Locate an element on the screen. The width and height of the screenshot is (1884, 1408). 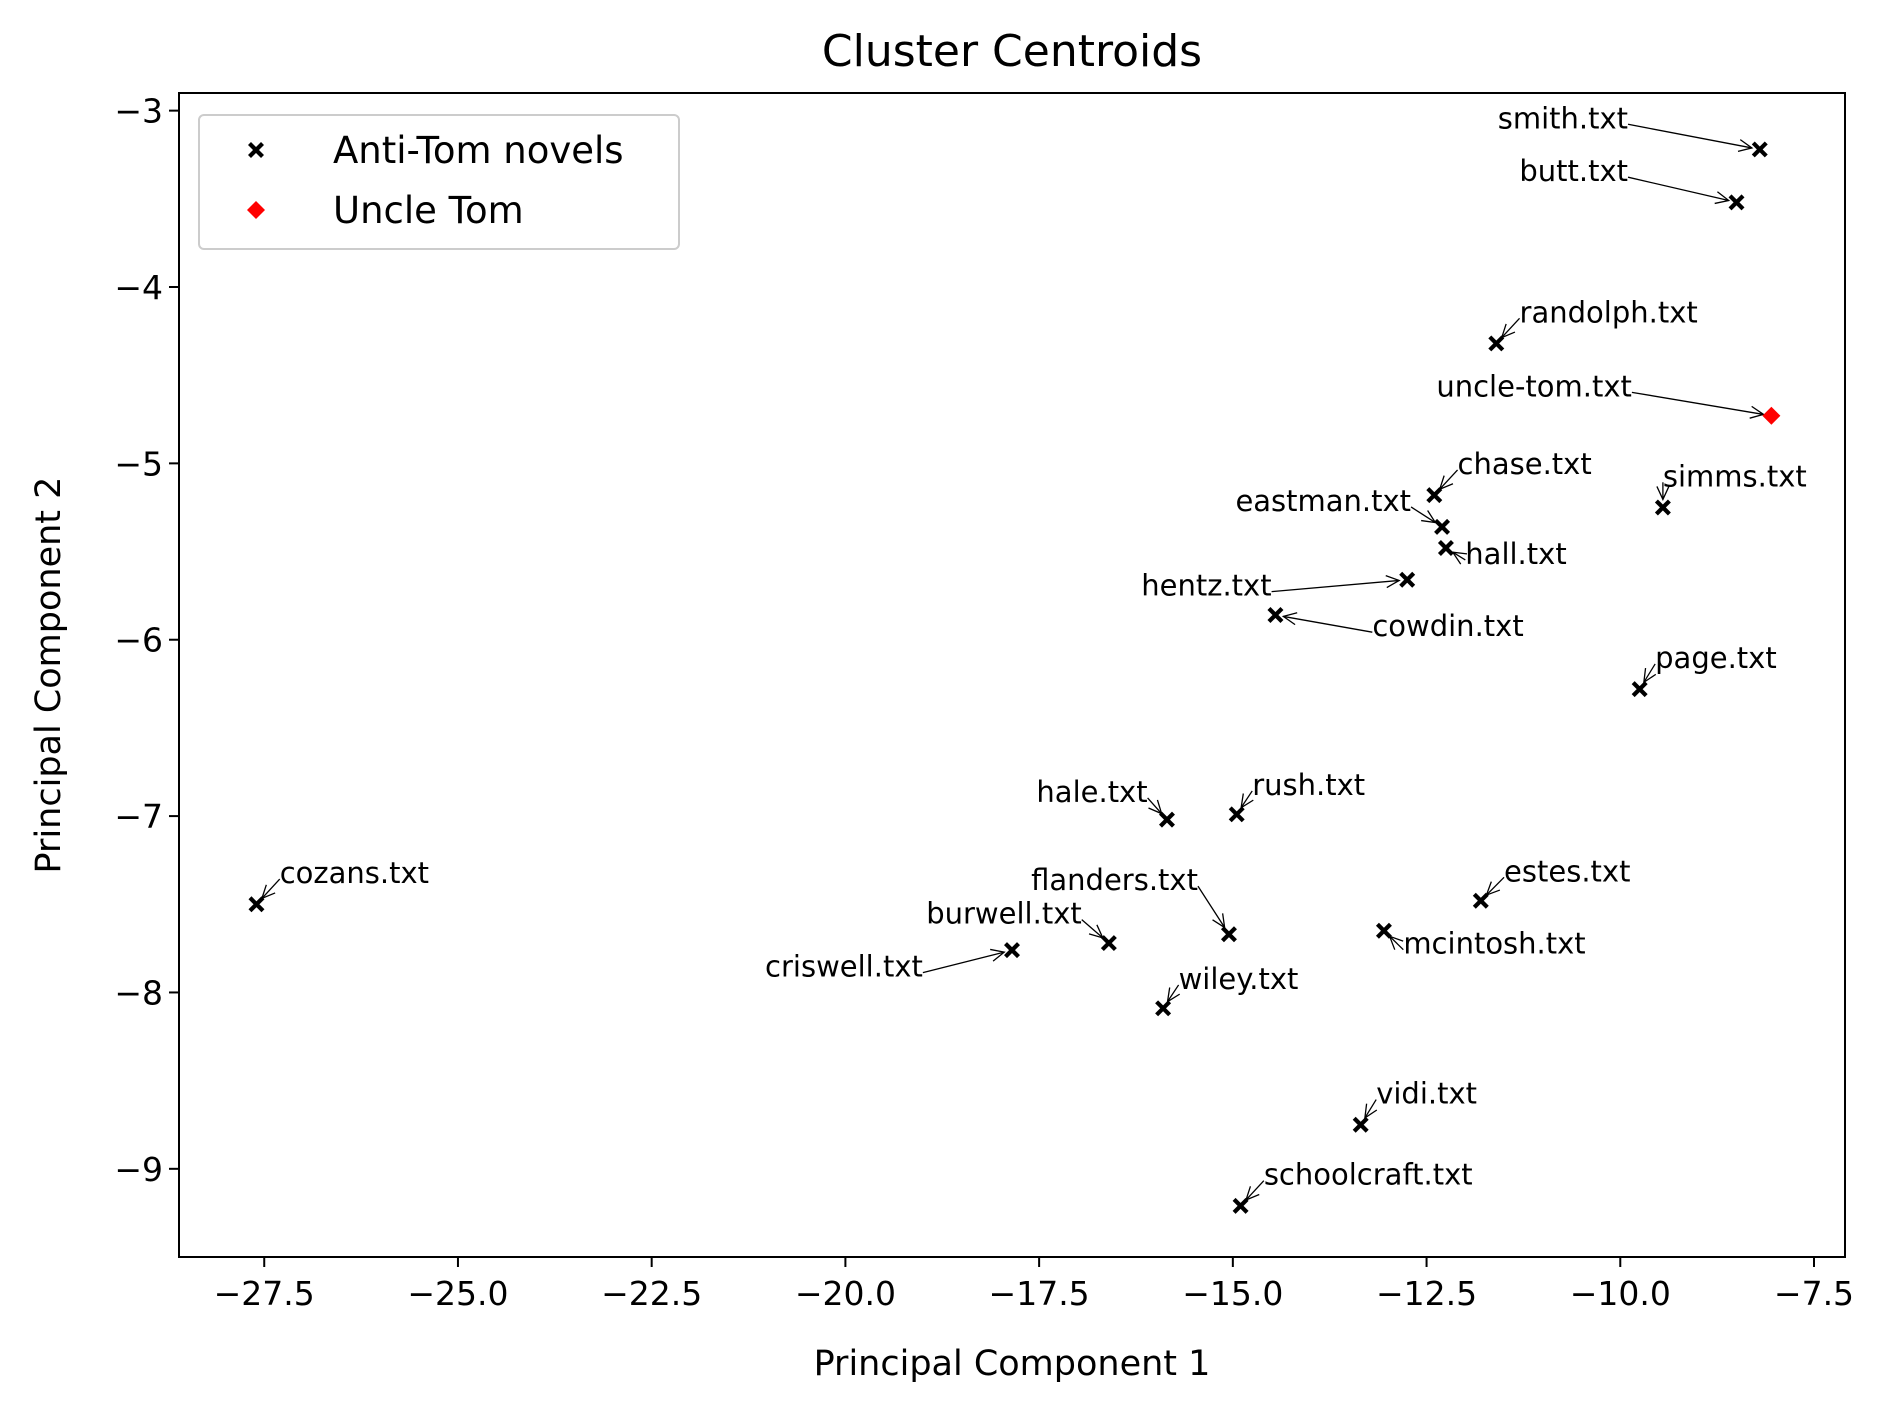
point-label: cowdin.txt is located at coordinates (1447, 626).